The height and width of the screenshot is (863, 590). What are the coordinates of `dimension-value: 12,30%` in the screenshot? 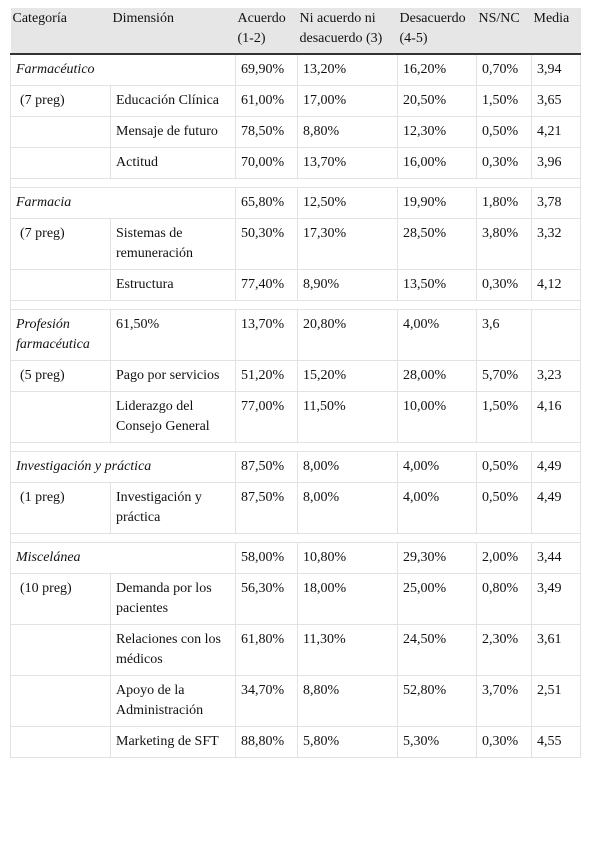 It's located at (437, 132).